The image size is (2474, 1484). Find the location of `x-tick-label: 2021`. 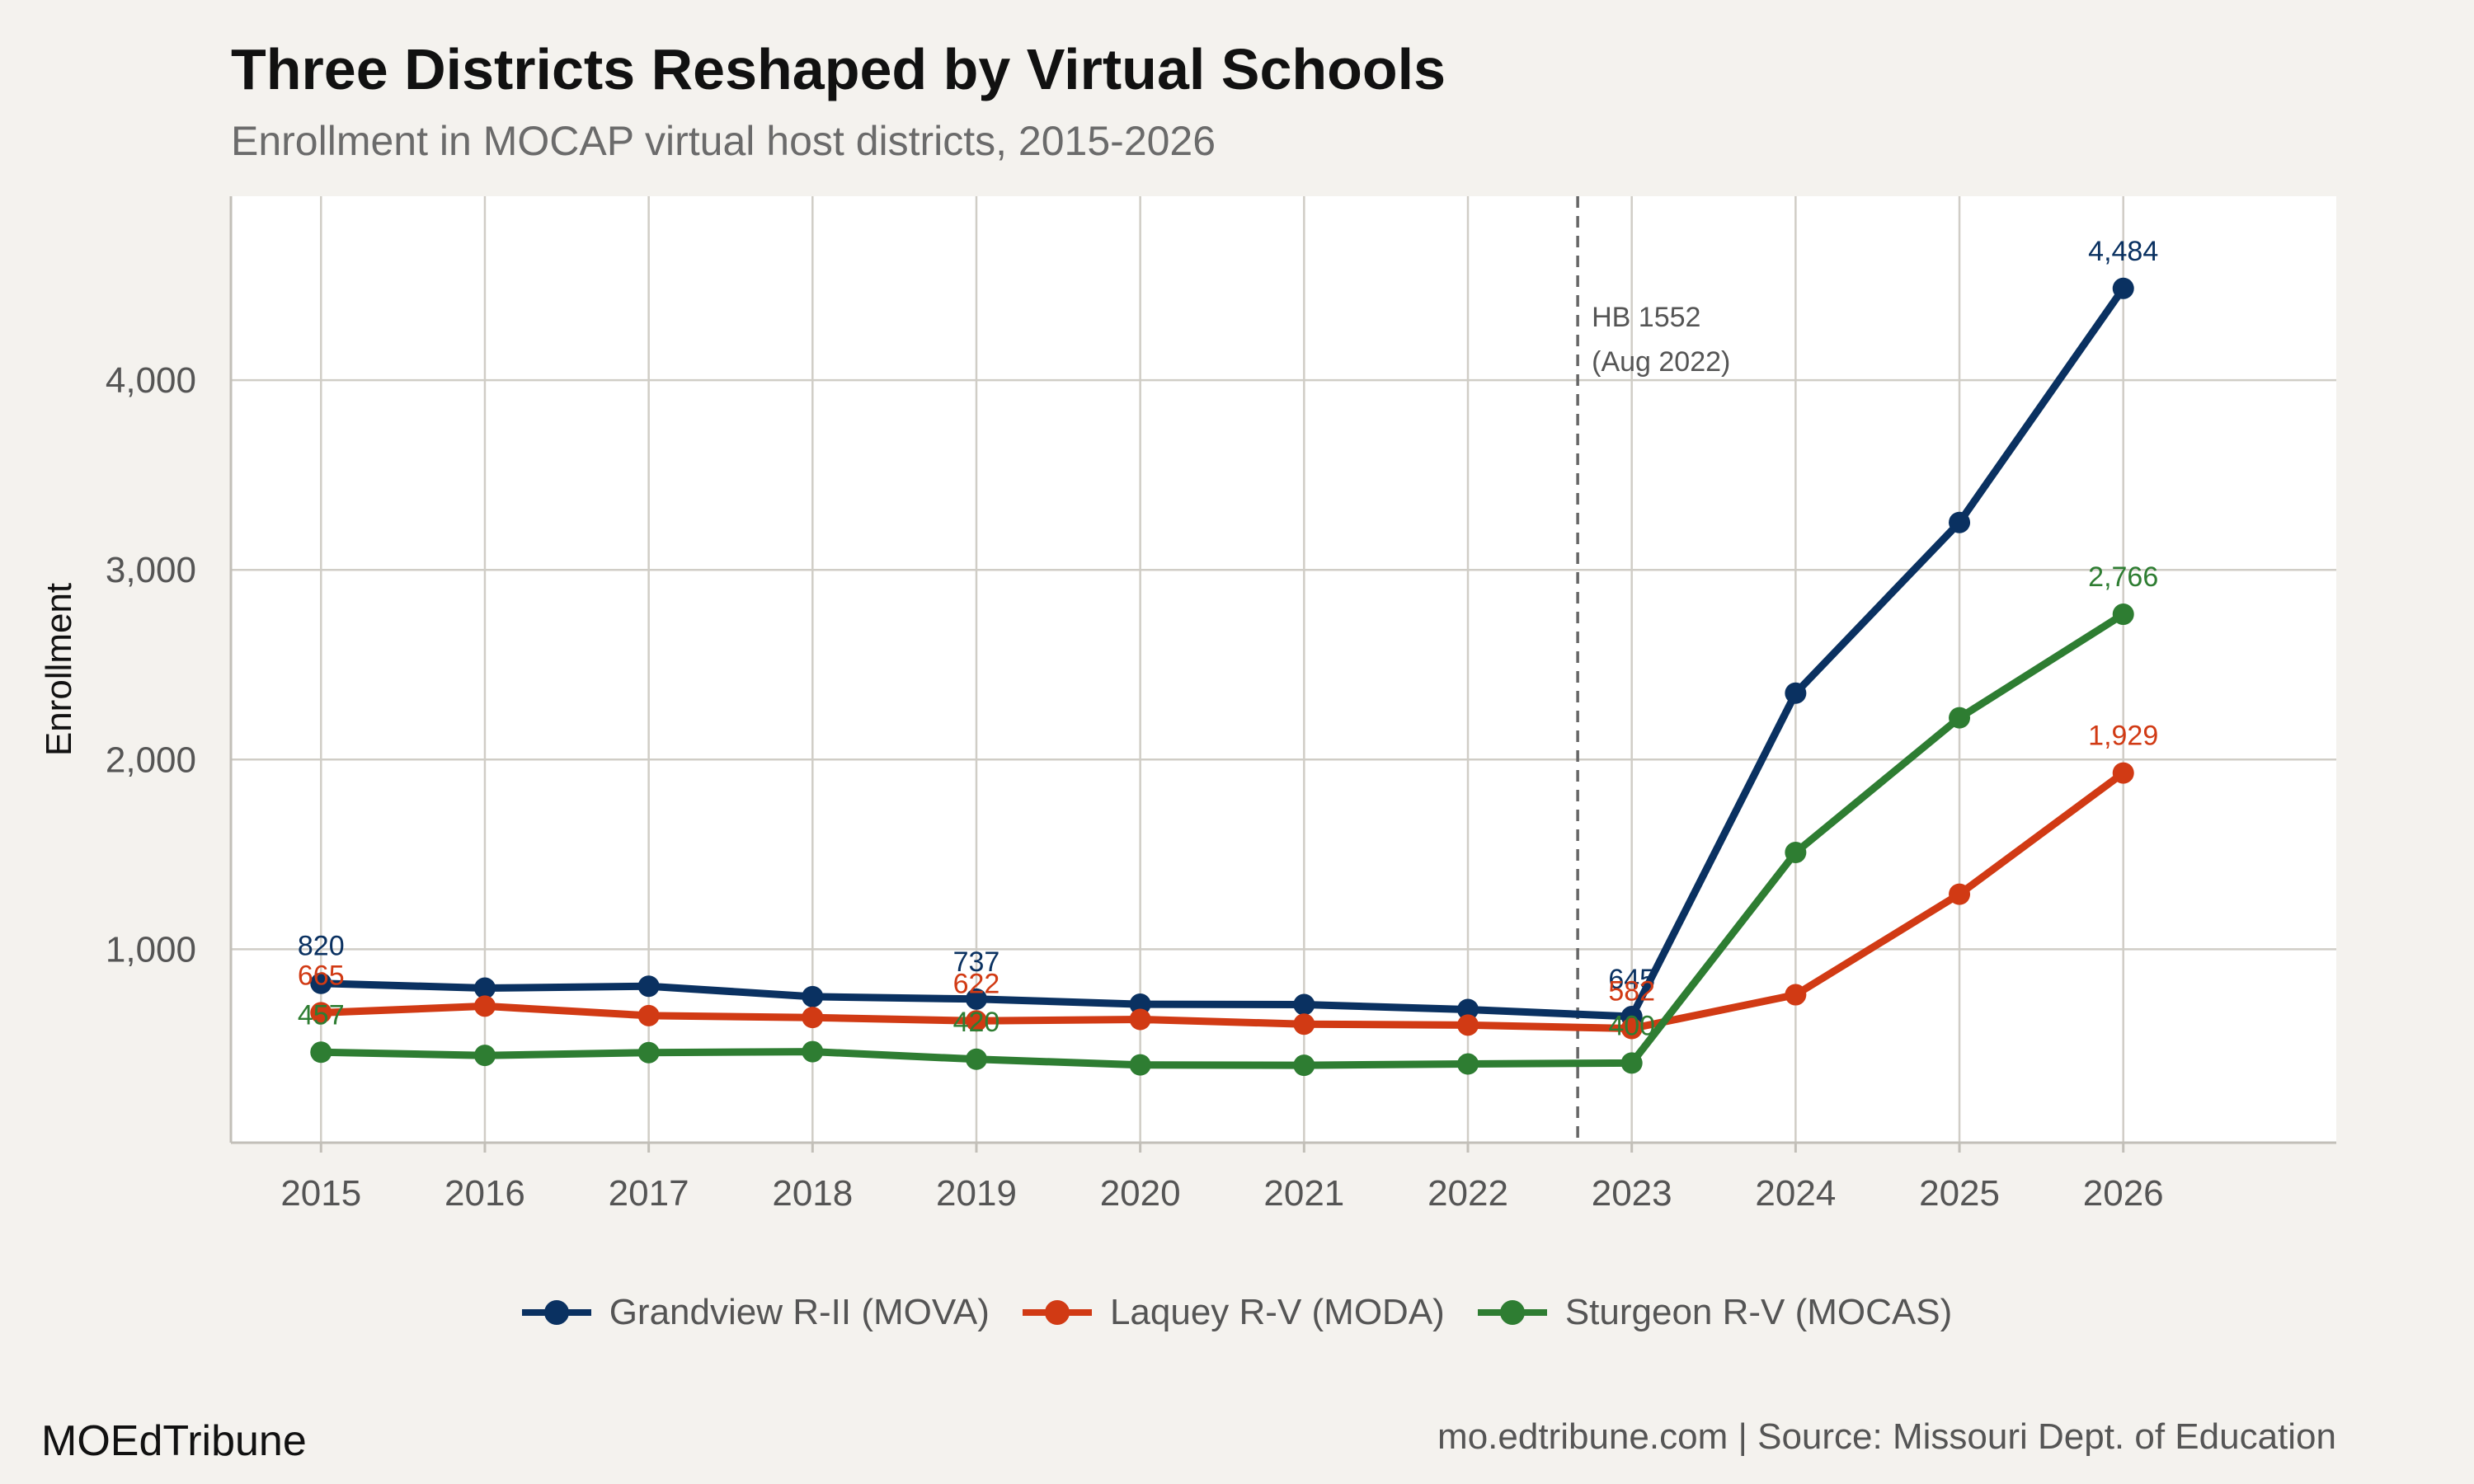

x-tick-label: 2021 is located at coordinates (1303, 1193).